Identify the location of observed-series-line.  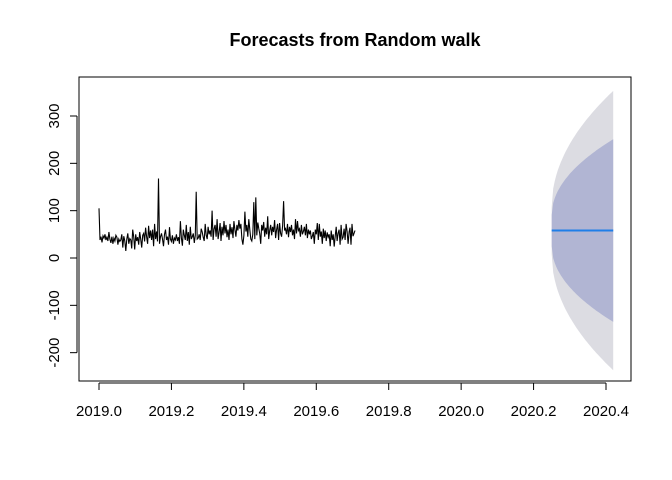
(227, 215).